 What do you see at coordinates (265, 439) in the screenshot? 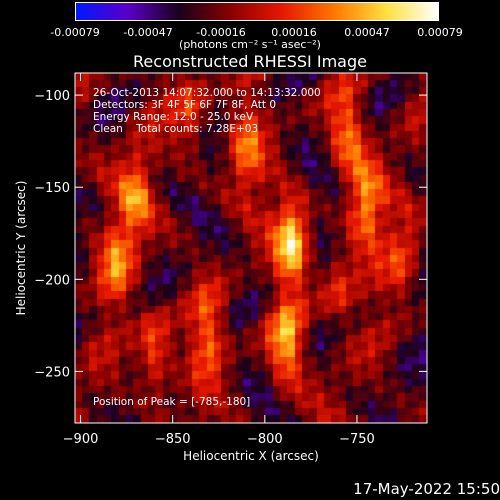
I see `x-tick-label: −800` at bounding box center [265, 439].